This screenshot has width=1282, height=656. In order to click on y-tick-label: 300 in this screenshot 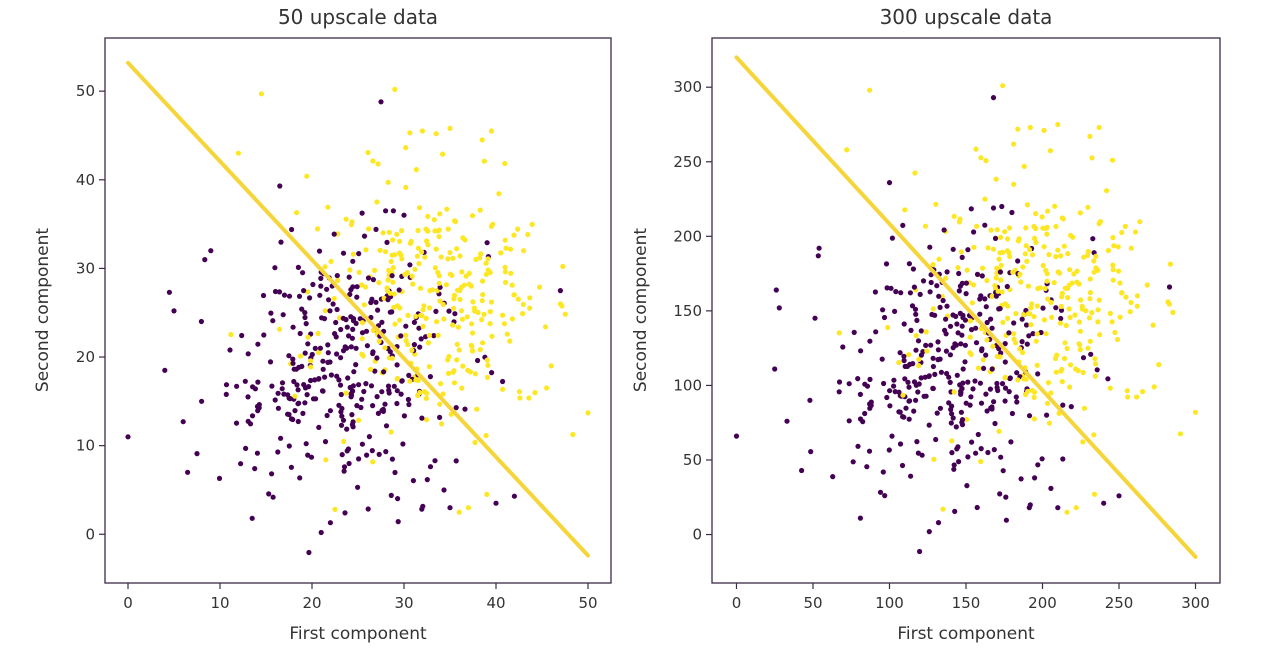, I will do `click(687, 87)`.